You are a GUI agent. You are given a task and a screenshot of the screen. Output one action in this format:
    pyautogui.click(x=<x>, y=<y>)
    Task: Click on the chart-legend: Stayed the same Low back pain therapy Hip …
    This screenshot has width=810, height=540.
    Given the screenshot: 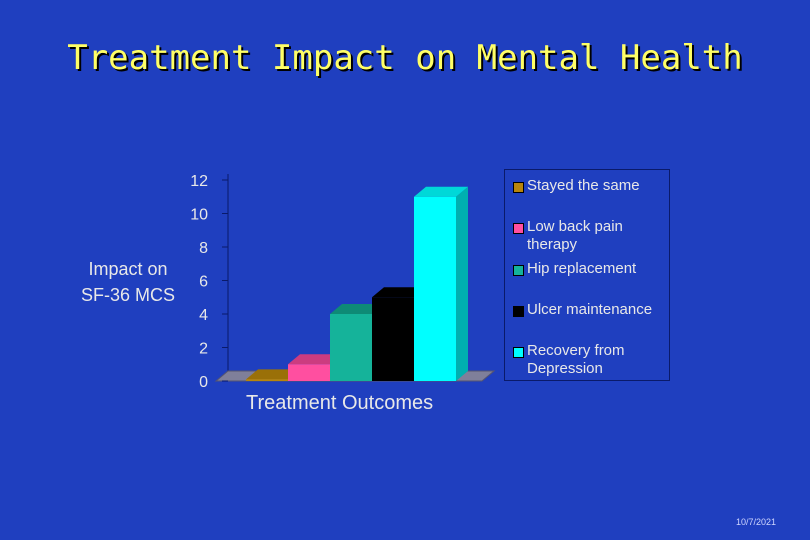 What is the action you would take?
    pyautogui.click(x=587, y=275)
    